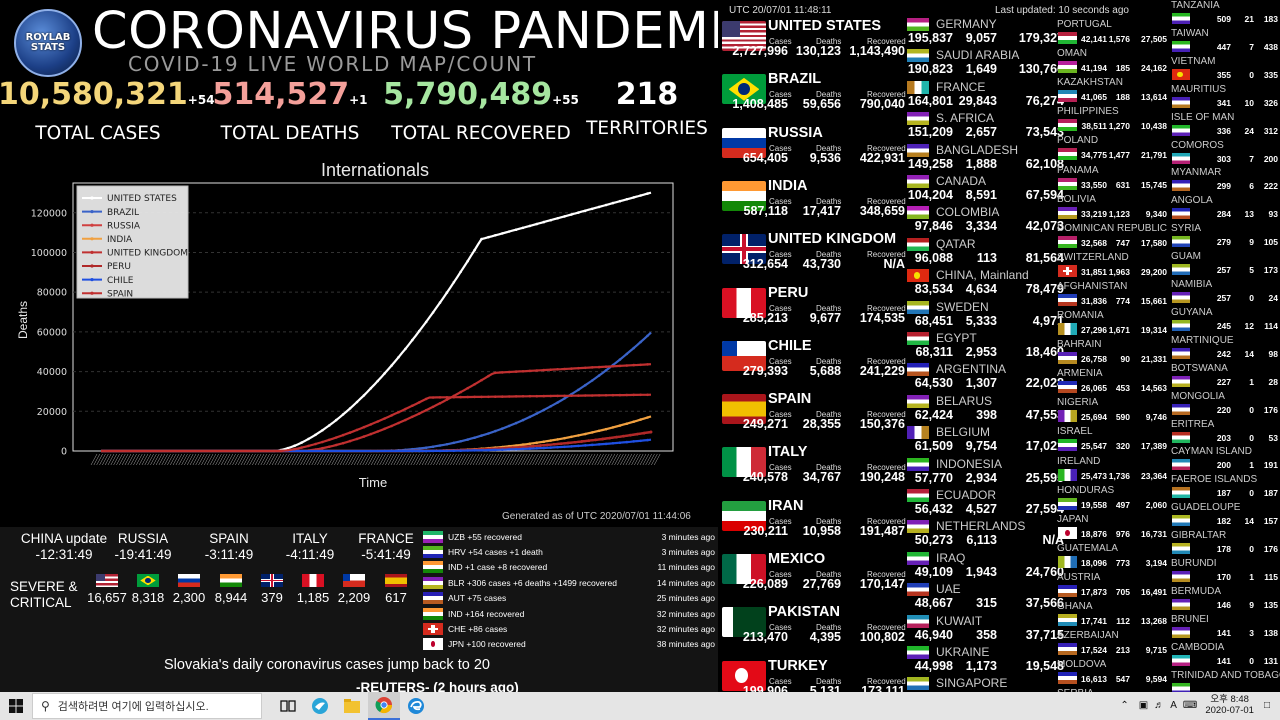 The height and width of the screenshot is (720, 1280). Describe the element at coordinates (985, 595) in the screenshot. I see `country-row-ae: UAE 48,667 315 37,566` at that location.